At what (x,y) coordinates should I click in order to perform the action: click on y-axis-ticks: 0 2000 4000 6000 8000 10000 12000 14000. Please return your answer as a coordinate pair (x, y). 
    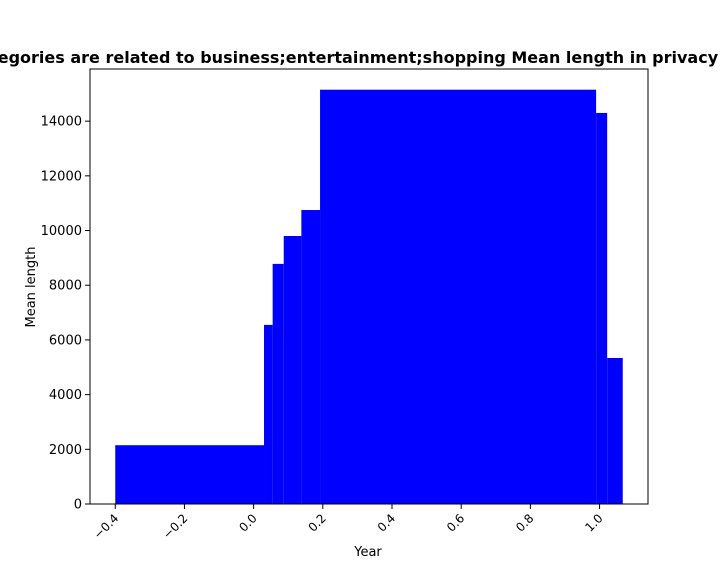
    Looking at the image, I should click on (65, 314).